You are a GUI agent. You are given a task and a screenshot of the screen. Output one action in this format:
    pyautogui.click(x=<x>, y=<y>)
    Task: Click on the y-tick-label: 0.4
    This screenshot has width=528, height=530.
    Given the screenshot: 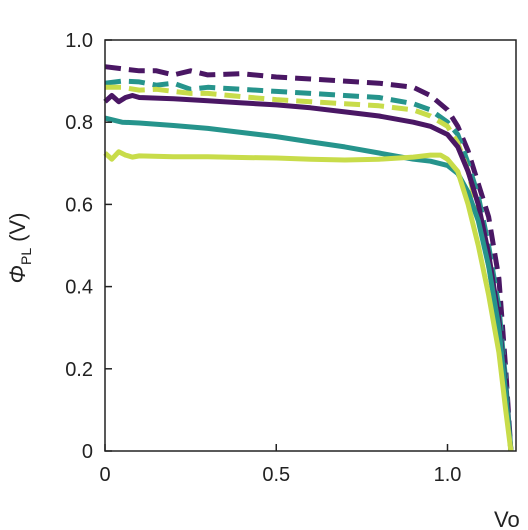 What is the action you would take?
    pyautogui.click(x=79, y=288)
    